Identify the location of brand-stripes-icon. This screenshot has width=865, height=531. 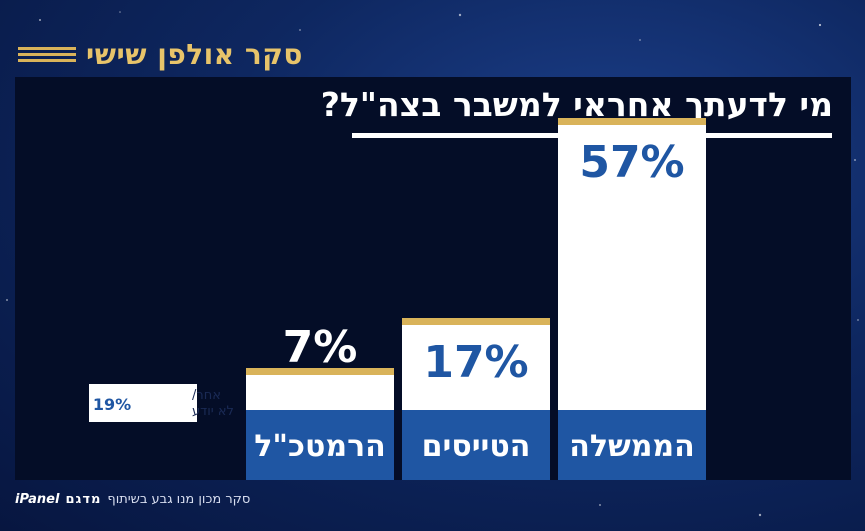
(47, 54).